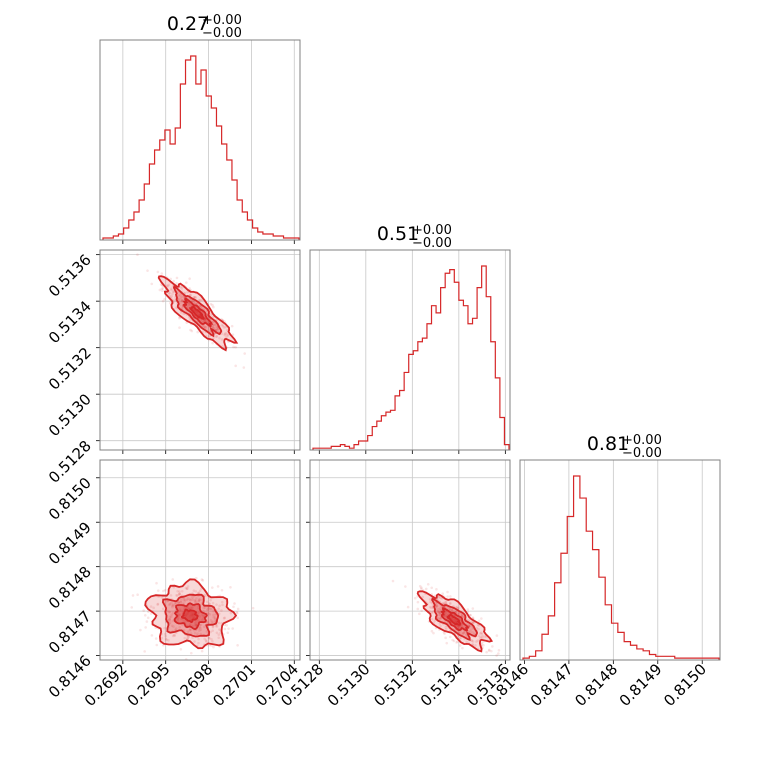 The image size is (760, 760). What do you see at coordinates (234, 685) in the screenshot?
I see `x-tick-label: 0.2701` at bounding box center [234, 685].